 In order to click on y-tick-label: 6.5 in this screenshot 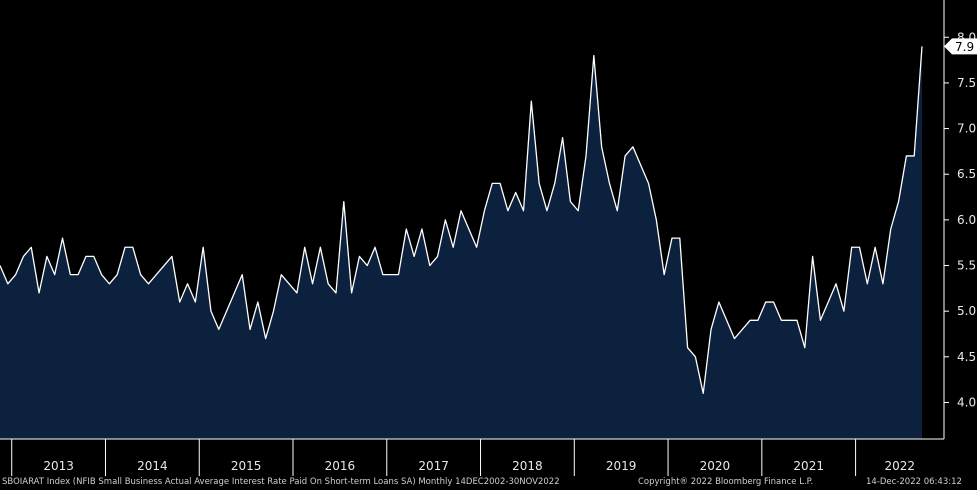, I will do `click(966, 174)`.